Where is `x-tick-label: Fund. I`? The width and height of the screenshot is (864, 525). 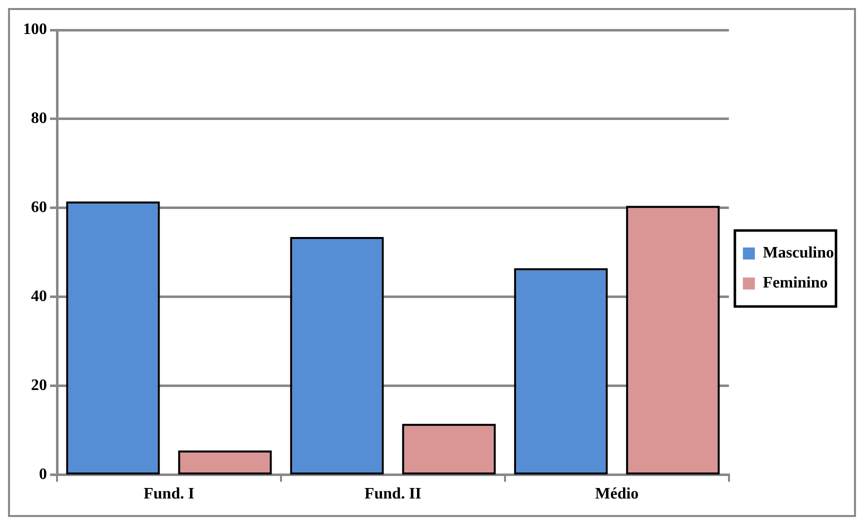 x-tick-label: Fund. I is located at coordinates (169, 494).